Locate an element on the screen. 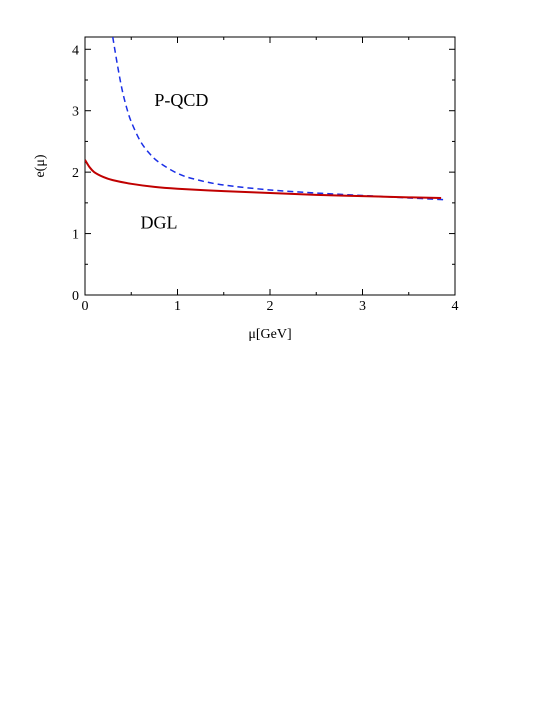 The height and width of the screenshot is (705, 545). x-tick-label: 2 is located at coordinates (270, 306).